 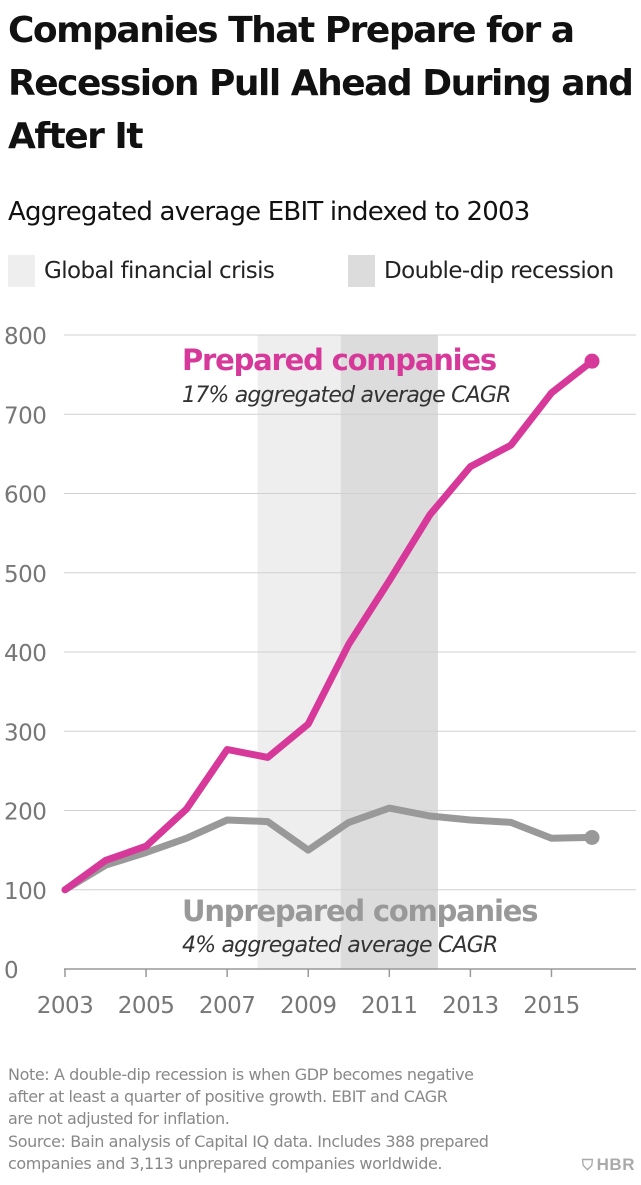 What do you see at coordinates (470, 1006) in the screenshot?
I see `x-tick-label: 2013` at bounding box center [470, 1006].